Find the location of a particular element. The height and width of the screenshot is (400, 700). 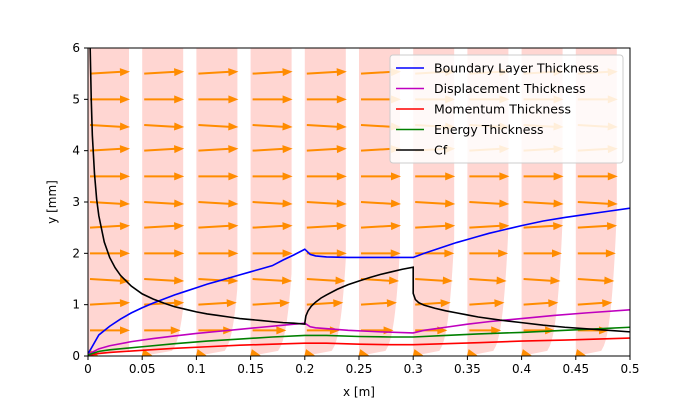

y-tick-label: 3 is located at coordinates (76, 202).